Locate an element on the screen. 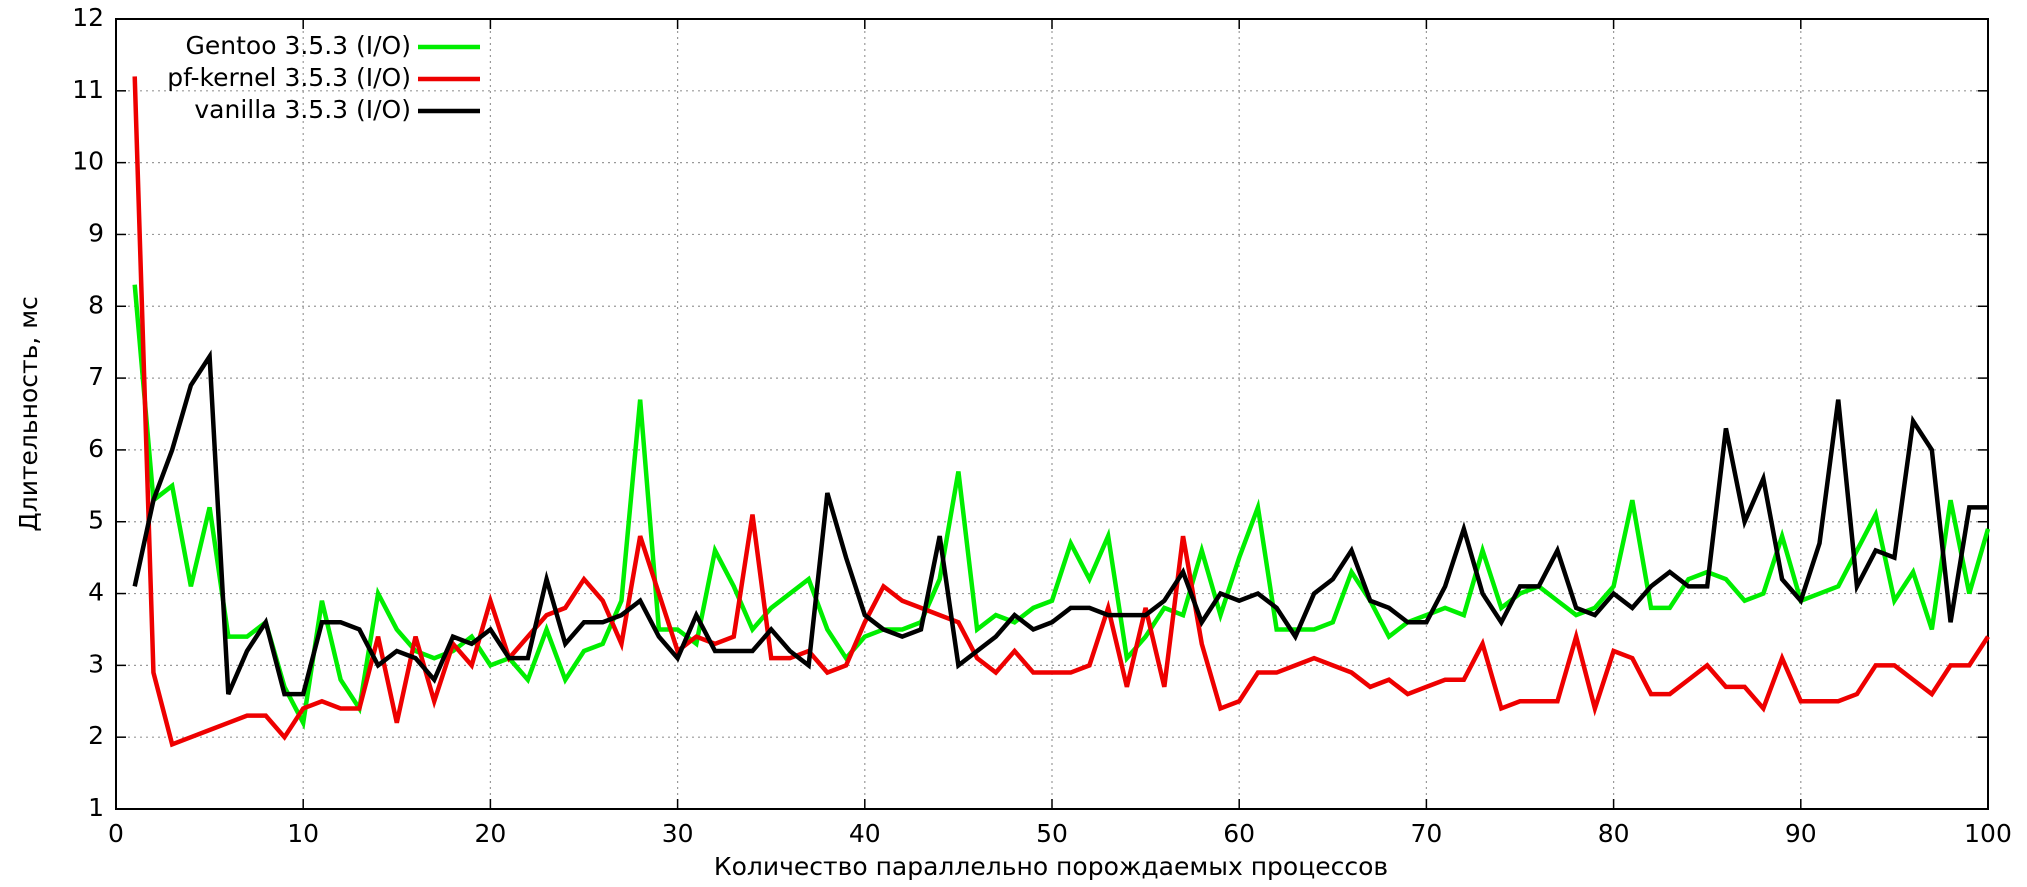 Image resolution: width=2027 pixels, height=887 pixels. legend-label: Gentoo 3.5.3 (I/O) is located at coordinates (298, 45).